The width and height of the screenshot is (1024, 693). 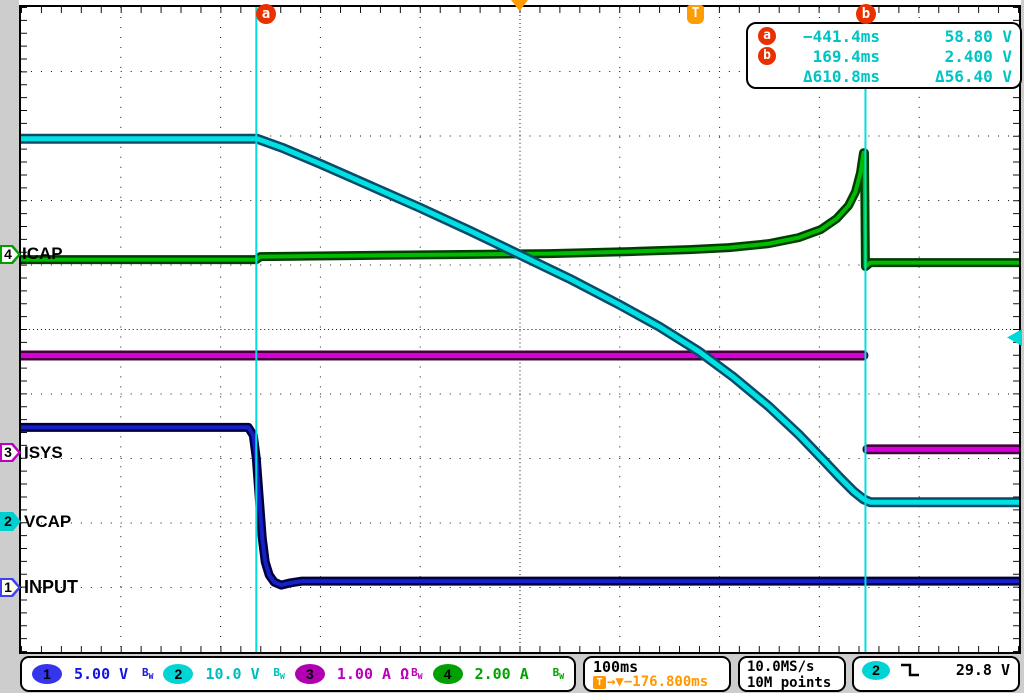 I want to click on channel-3-readout: 3 1.00 A Ω BW, so click(x=363, y=674).